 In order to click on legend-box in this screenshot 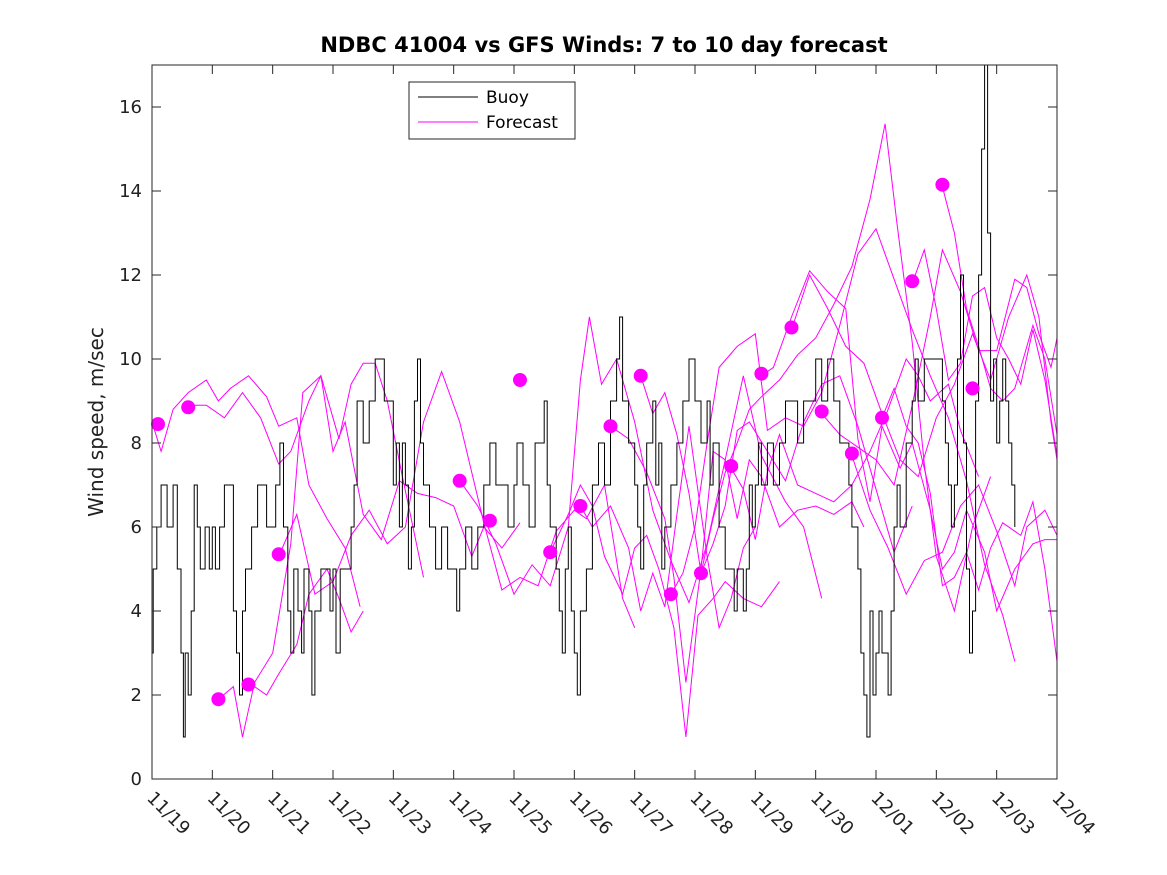, I will do `click(492, 110)`.